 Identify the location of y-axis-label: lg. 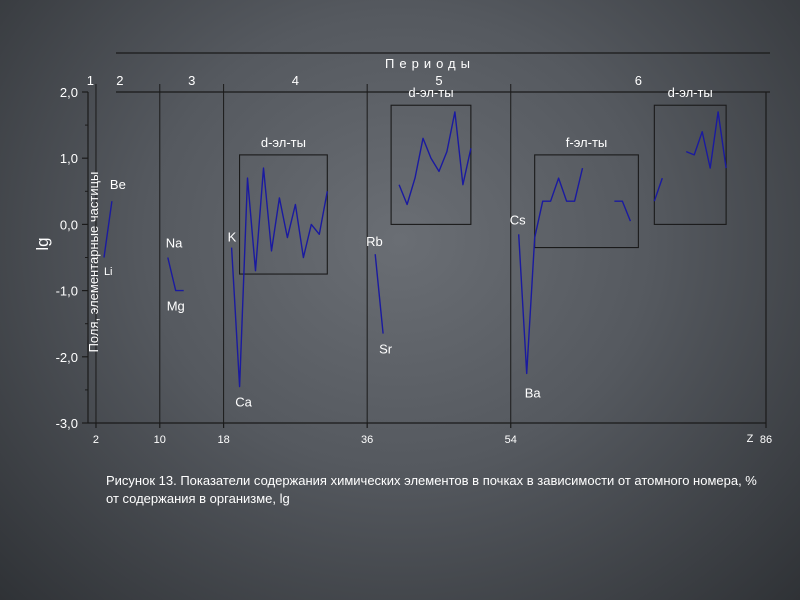
(42, 243).